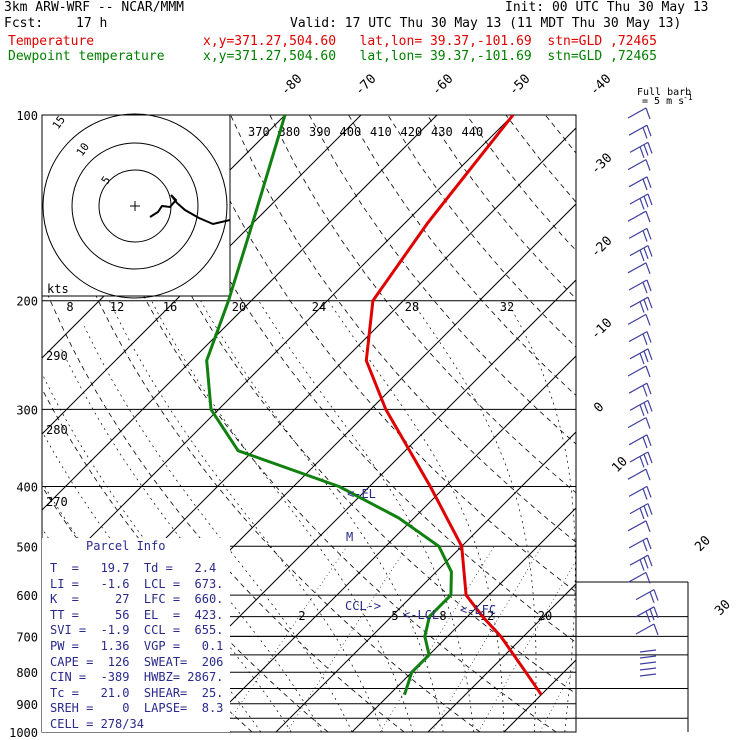 The width and height of the screenshot is (740, 740). I want to click on mixing-ratio-label: 2, so click(301, 616).